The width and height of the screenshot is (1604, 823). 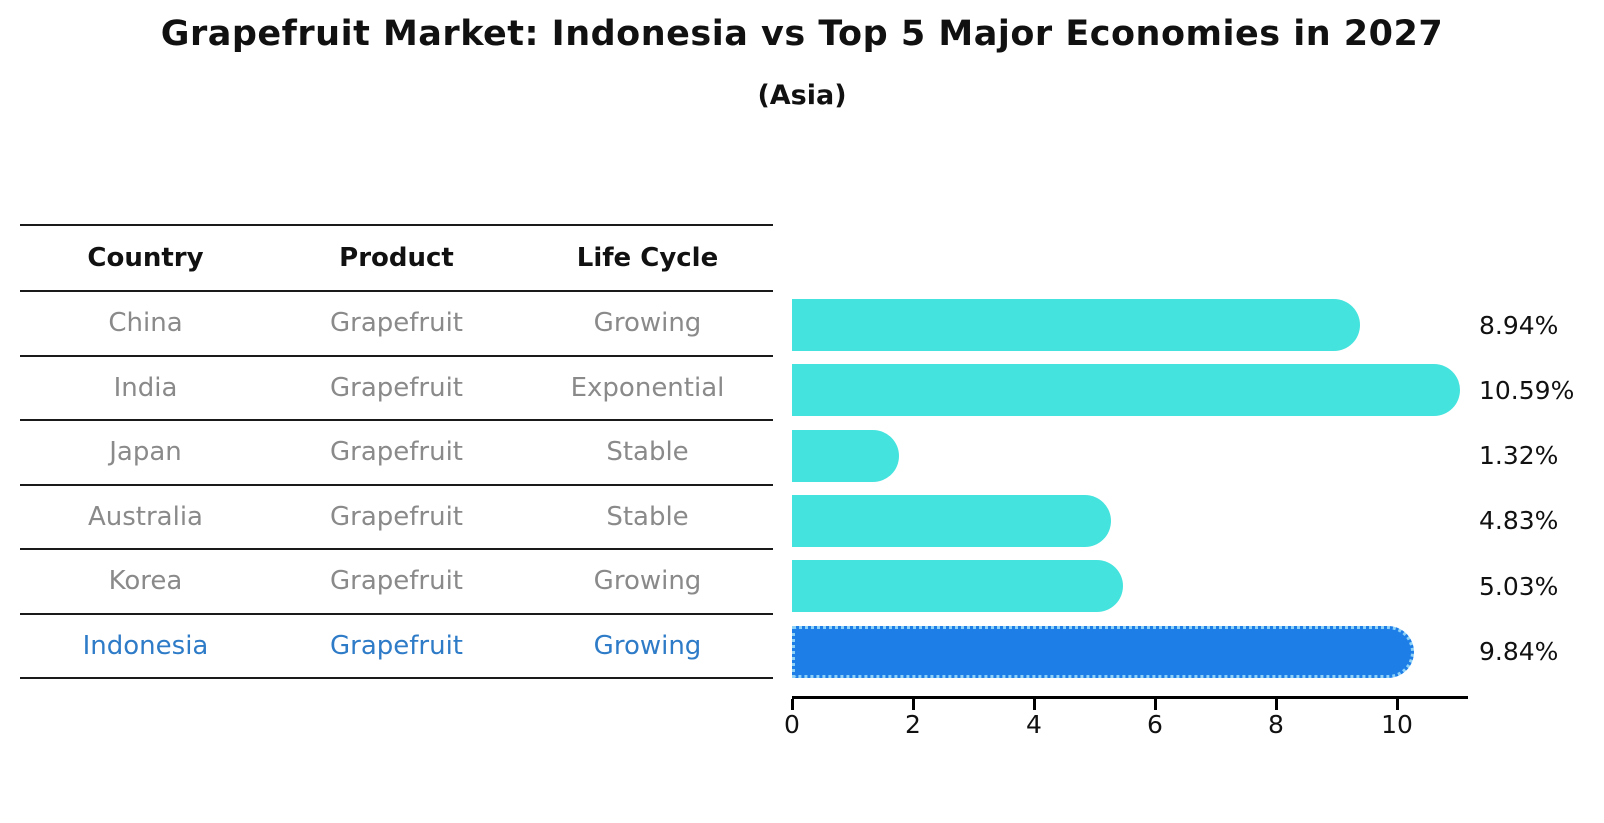 I want to click on bar-india, so click(x=1126, y=390).